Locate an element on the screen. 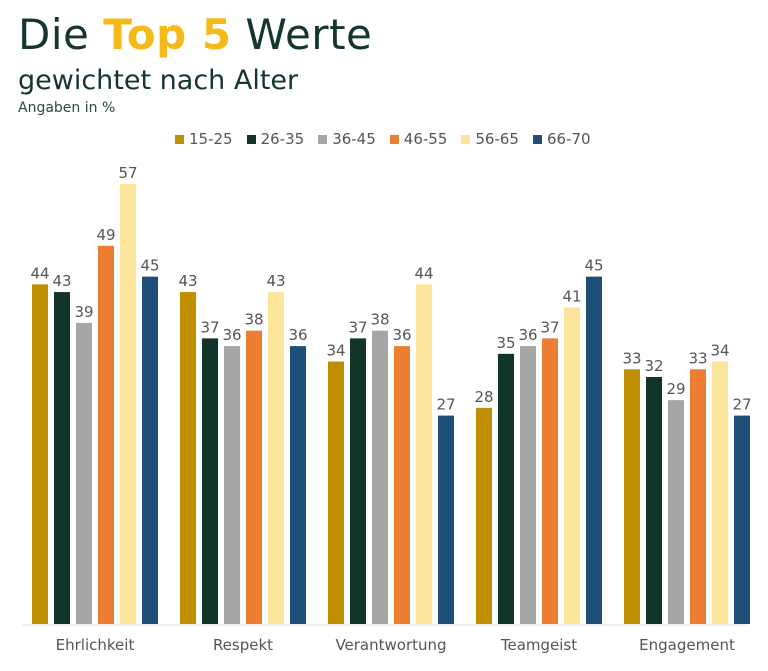  legend-item-46-55: 46-55 is located at coordinates (418, 139).